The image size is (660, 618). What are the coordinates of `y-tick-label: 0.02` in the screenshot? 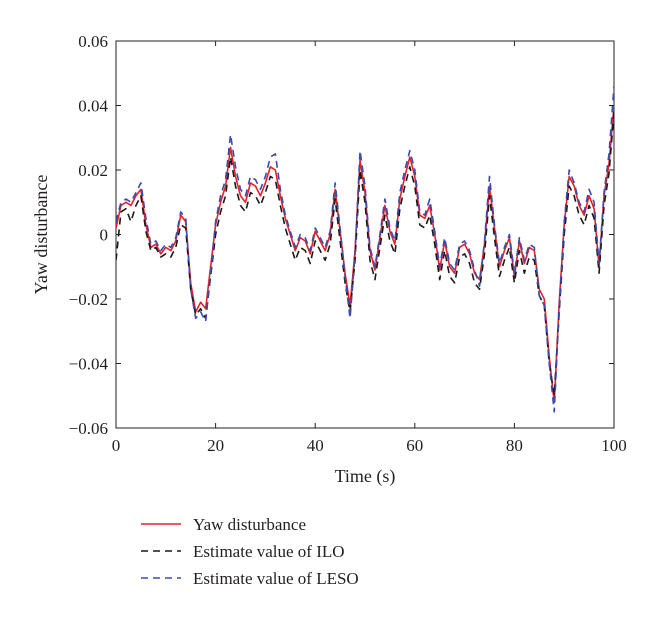 It's located at (93, 170).